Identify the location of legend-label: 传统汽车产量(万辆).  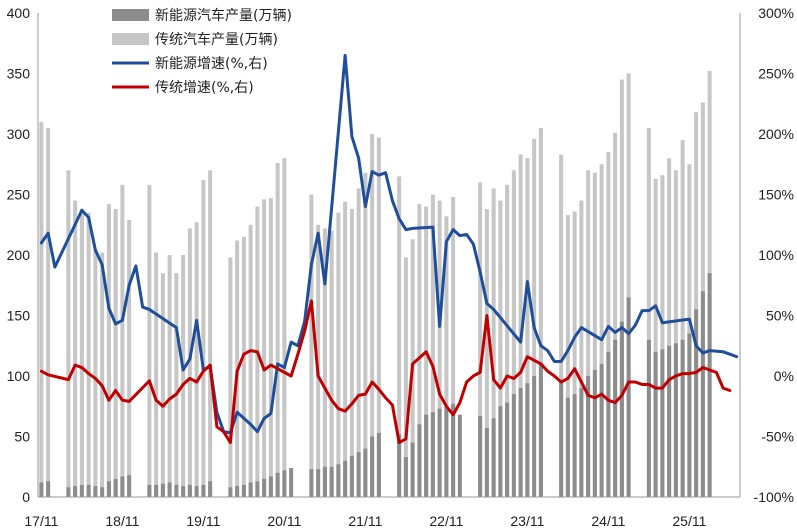
(216, 39).